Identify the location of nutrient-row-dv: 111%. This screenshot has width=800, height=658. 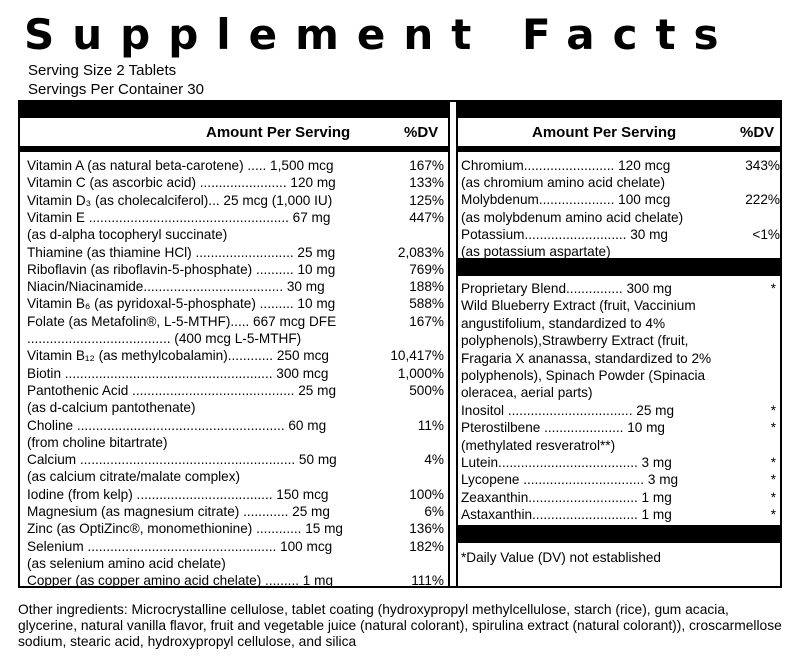
(427, 581).